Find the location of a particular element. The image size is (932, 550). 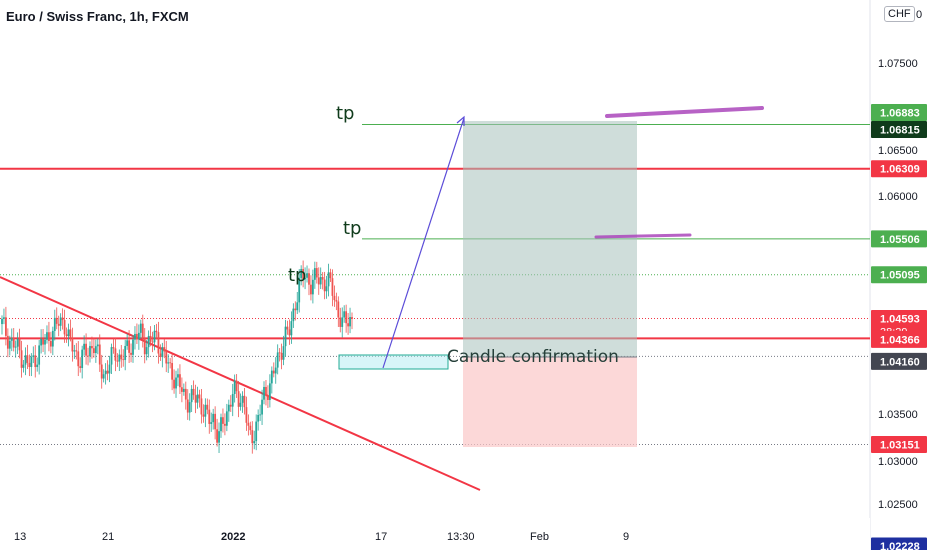

x-tick-label: Feb is located at coordinates (539, 537).